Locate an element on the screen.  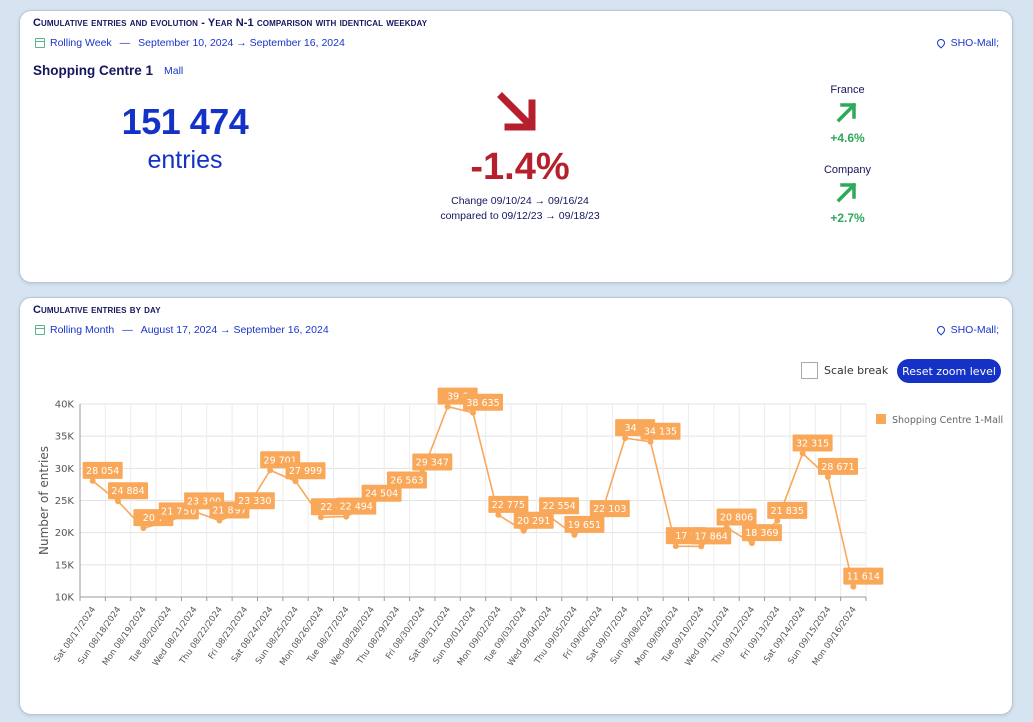
data-label: 22 494 is located at coordinates (356, 507).